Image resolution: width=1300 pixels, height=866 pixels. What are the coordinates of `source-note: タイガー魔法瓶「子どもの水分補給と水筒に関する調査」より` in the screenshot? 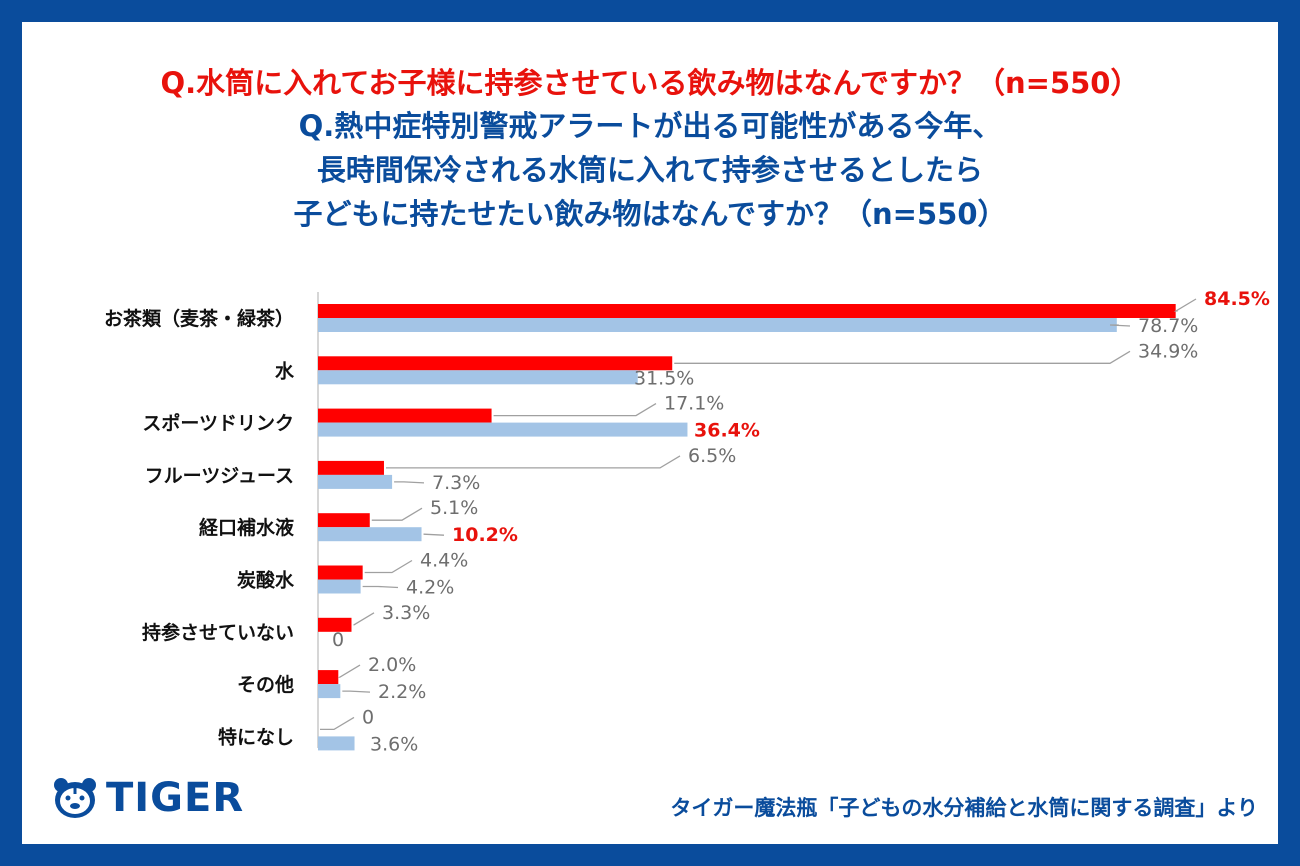 It's located at (964, 808).